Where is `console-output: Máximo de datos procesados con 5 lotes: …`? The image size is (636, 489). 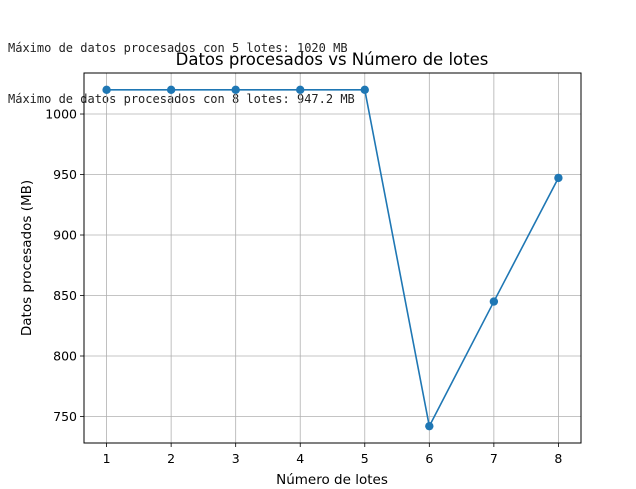 console-output: Máximo de datos procesados con 5 lotes: … is located at coordinates (181, 65).